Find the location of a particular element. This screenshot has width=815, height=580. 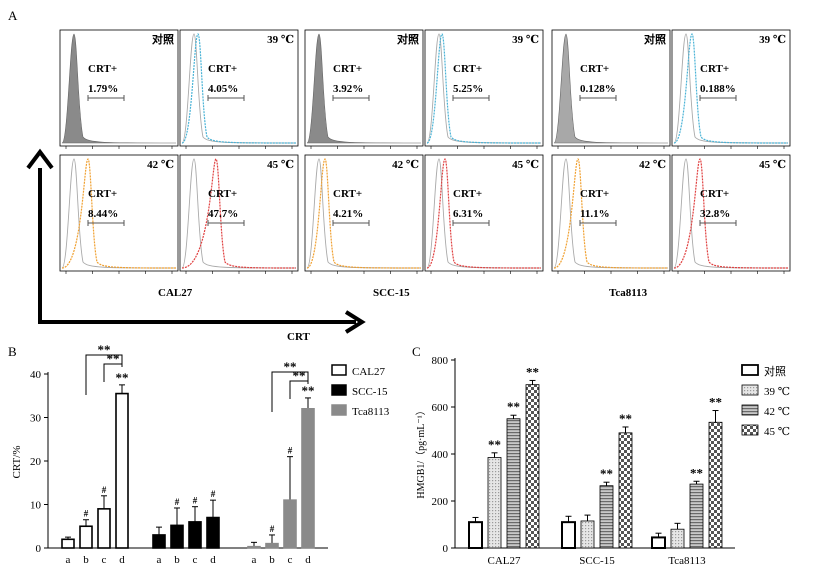

b-y-tick-label: 0 is located at coordinates (39, 549).